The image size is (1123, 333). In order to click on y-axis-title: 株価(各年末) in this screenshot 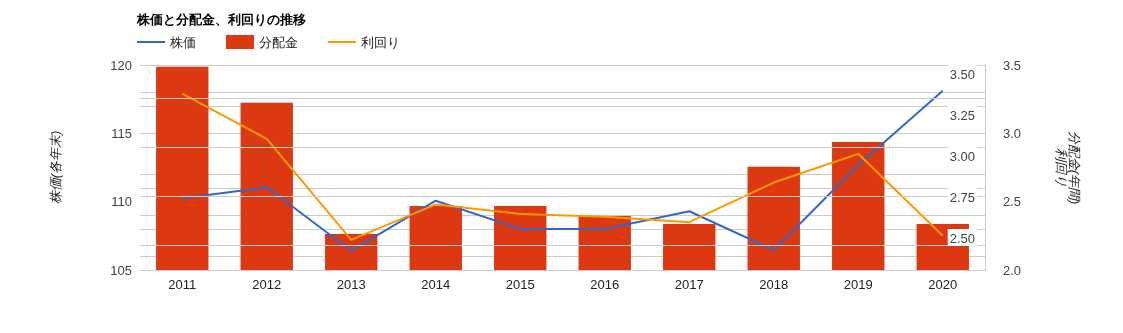, I will do `click(55, 167)`.